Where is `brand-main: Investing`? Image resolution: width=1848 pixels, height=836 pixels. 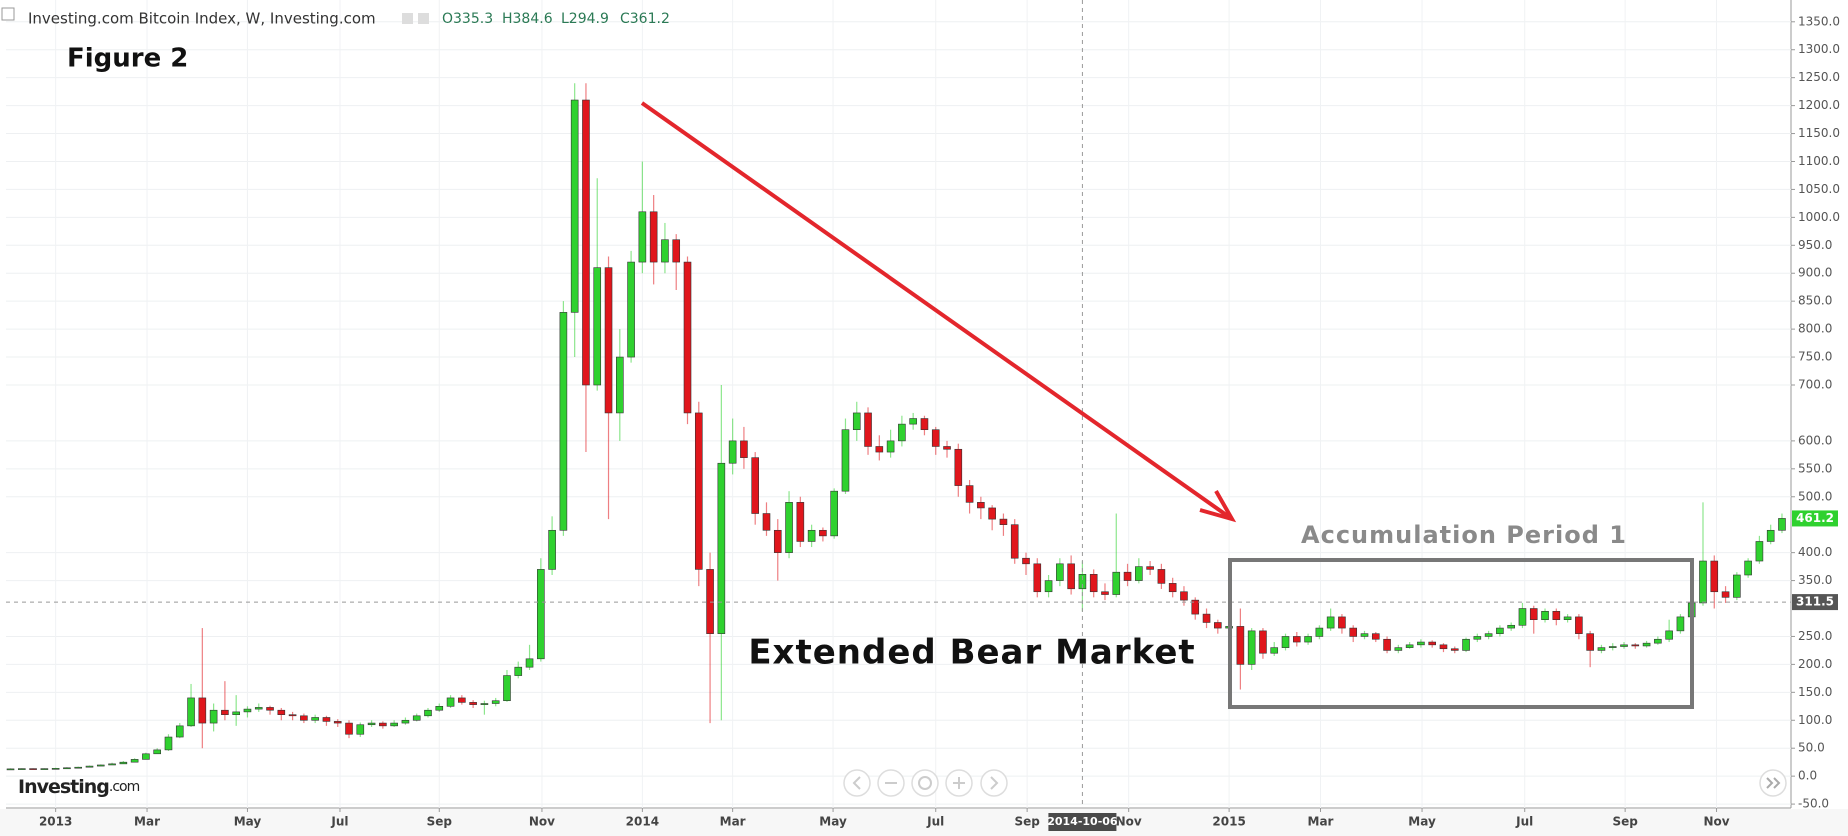
brand-main: Investing is located at coordinates (63, 787).